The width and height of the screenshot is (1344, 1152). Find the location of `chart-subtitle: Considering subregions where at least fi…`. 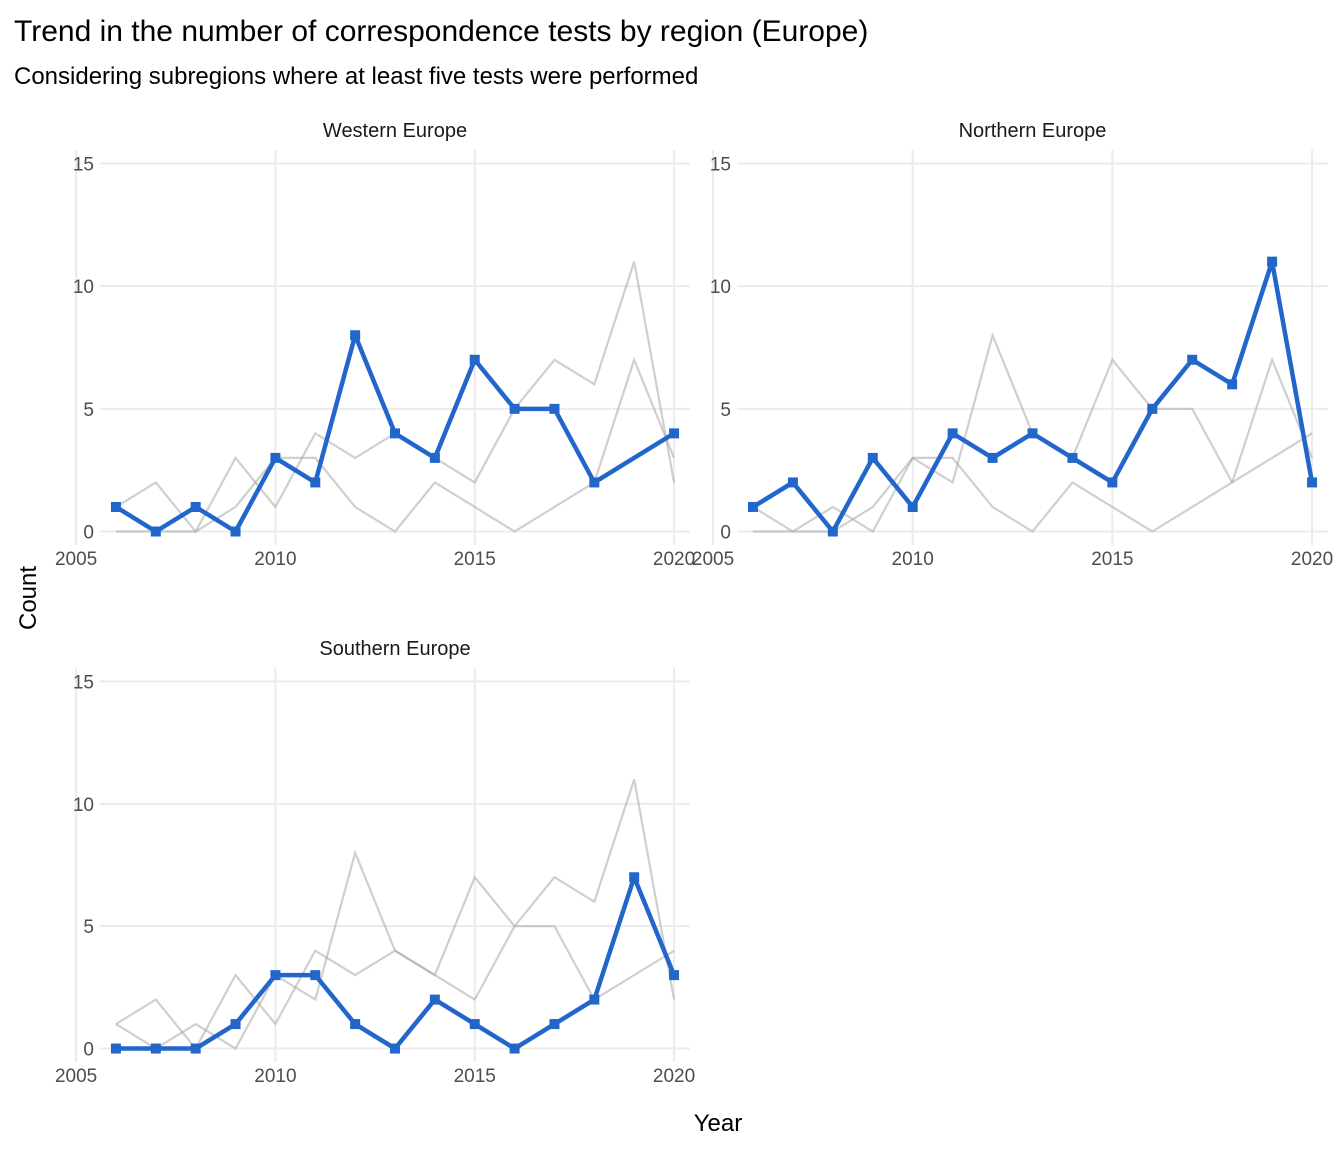

chart-subtitle: Considering subregions where at least fi… is located at coordinates (356, 76).